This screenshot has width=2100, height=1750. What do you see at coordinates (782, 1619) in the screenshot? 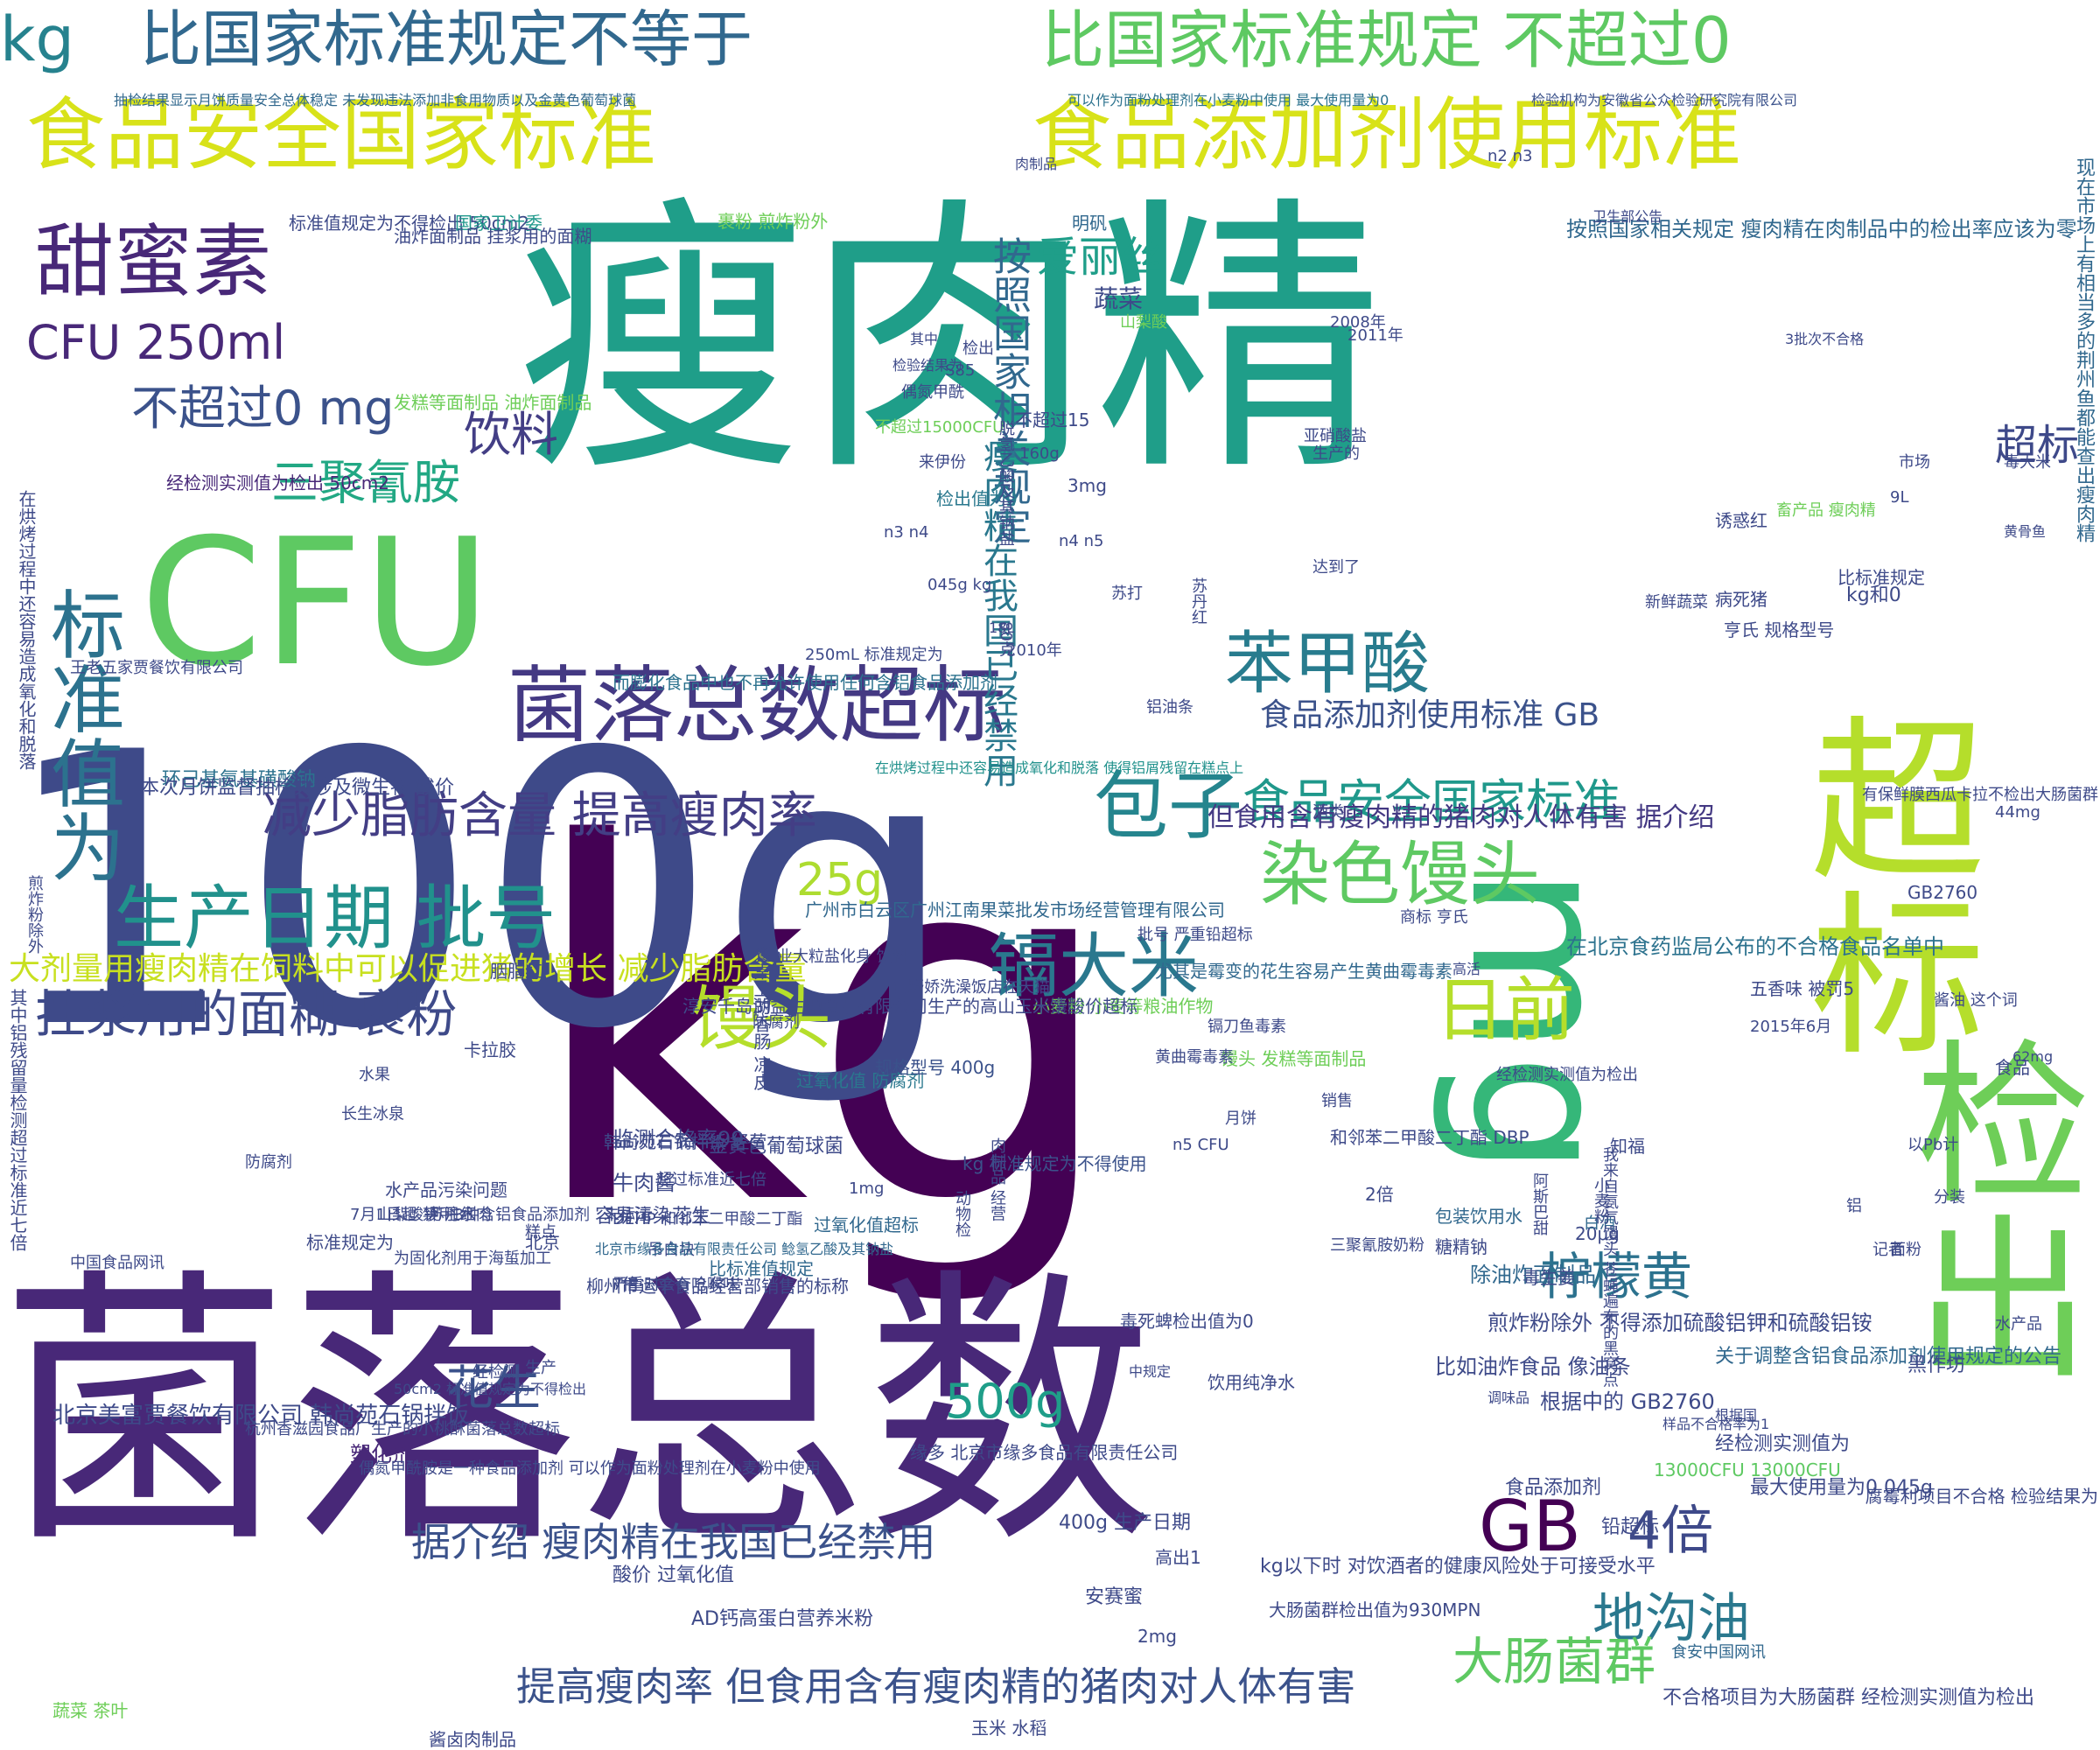
I see `word: AD钙高蛋白营养米粉` at bounding box center [782, 1619].